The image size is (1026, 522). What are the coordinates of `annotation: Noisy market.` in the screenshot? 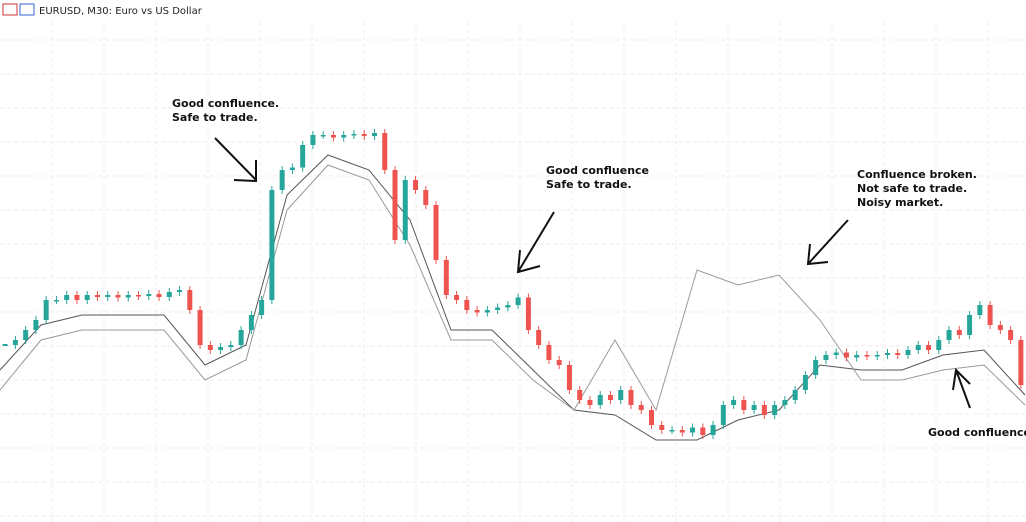 It's located at (900, 202).